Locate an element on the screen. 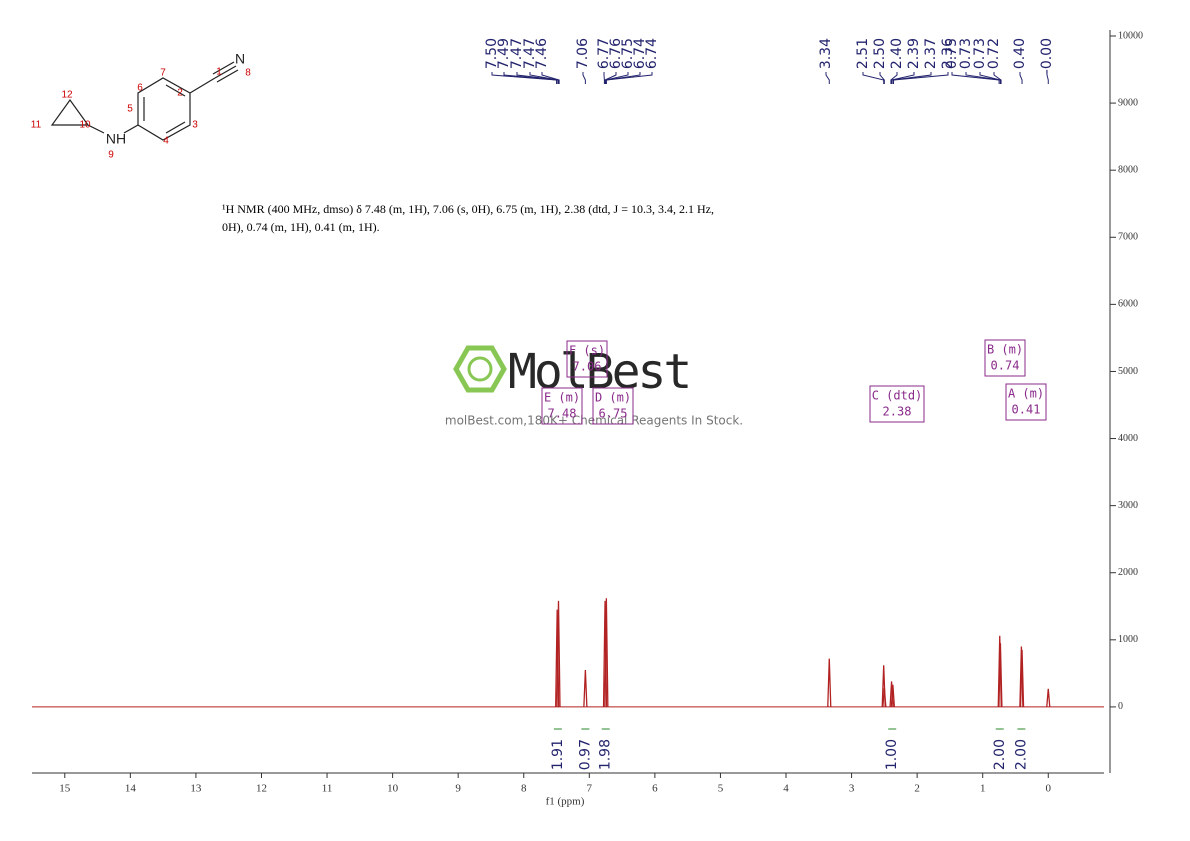 The height and width of the screenshot is (841, 1190). atom-number: 4 is located at coordinates (166, 141).